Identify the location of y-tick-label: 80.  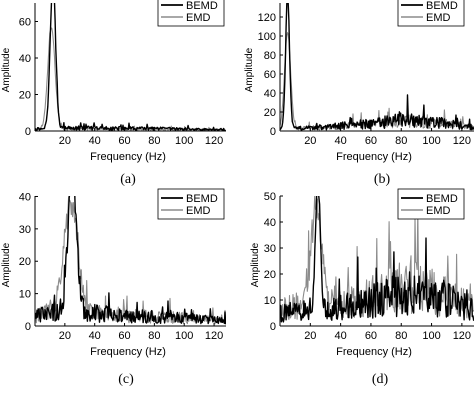
(270, 56).